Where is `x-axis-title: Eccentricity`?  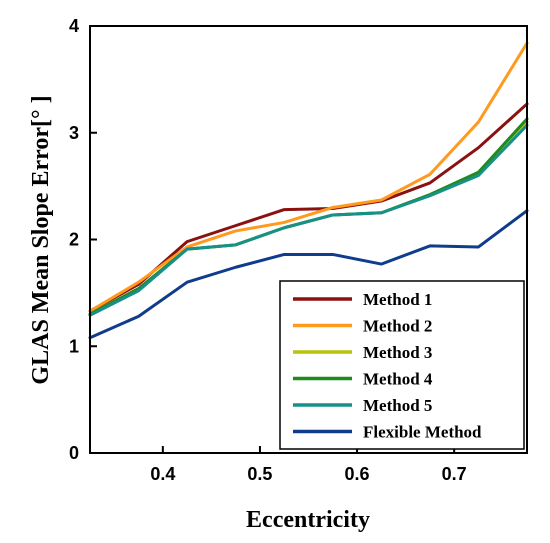 x-axis-title: Eccentricity is located at coordinates (308, 520).